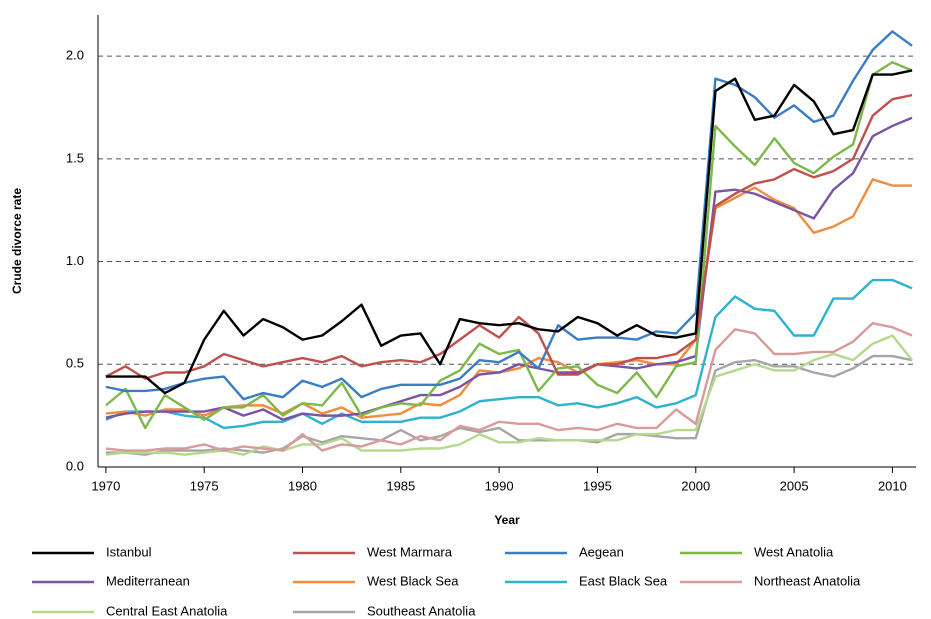 Image resolution: width=931 pixels, height=619 pixels. Describe the element at coordinates (421, 610) in the screenshot. I see `legend-label: Southeast Anatolia` at that location.